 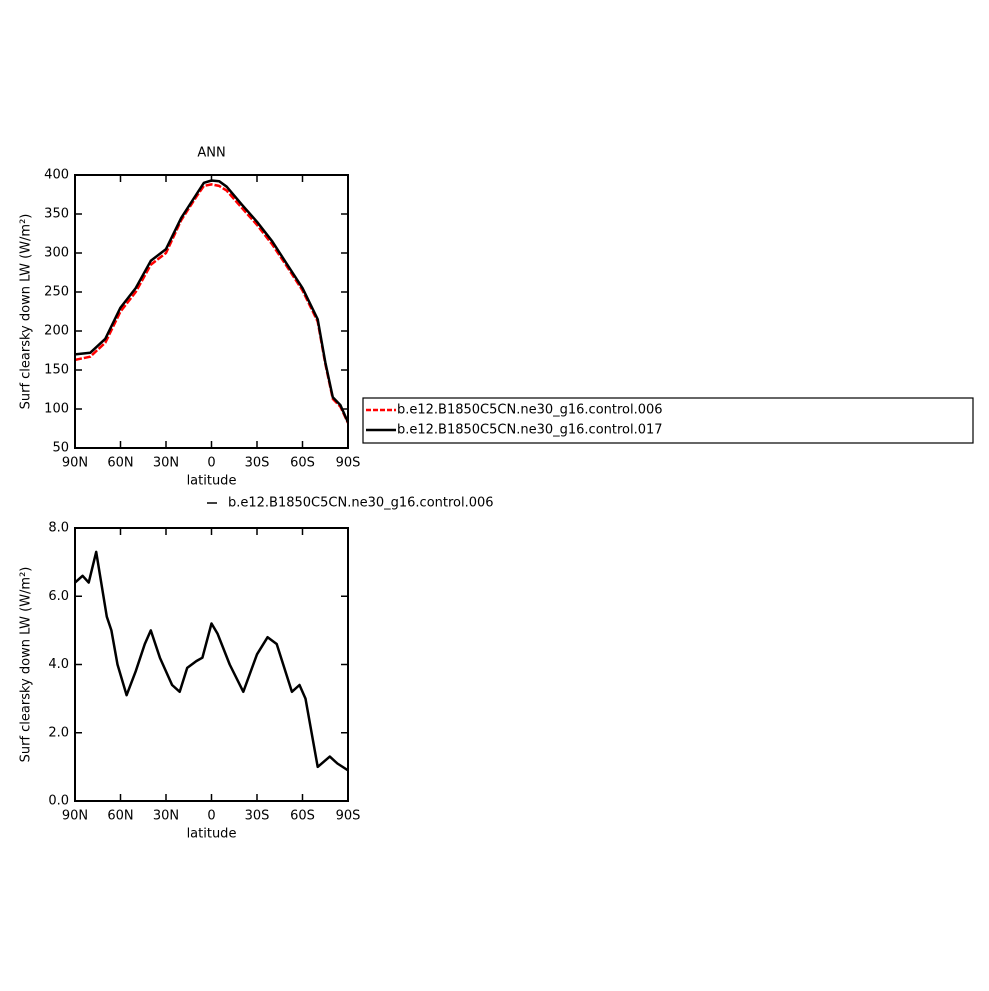 I want to click on y-tick-label: 400, so click(x=56, y=175).